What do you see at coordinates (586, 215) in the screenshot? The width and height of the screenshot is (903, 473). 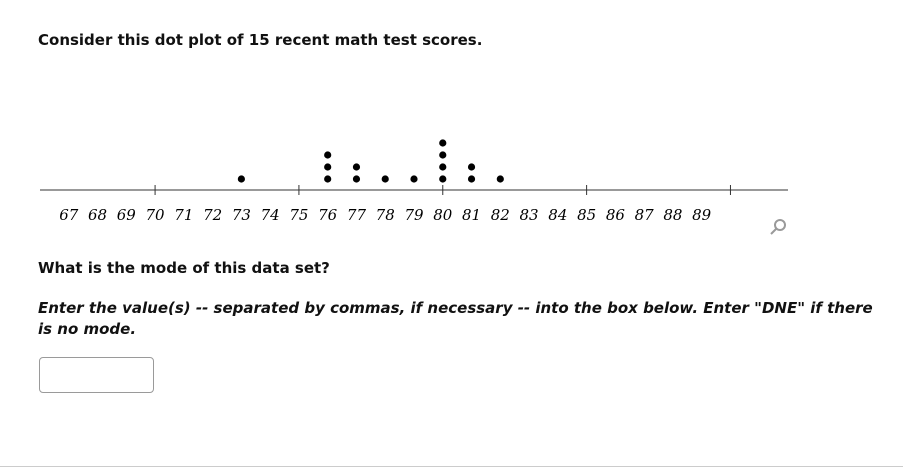 I see `x-tick-label: 85` at bounding box center [586, 215].